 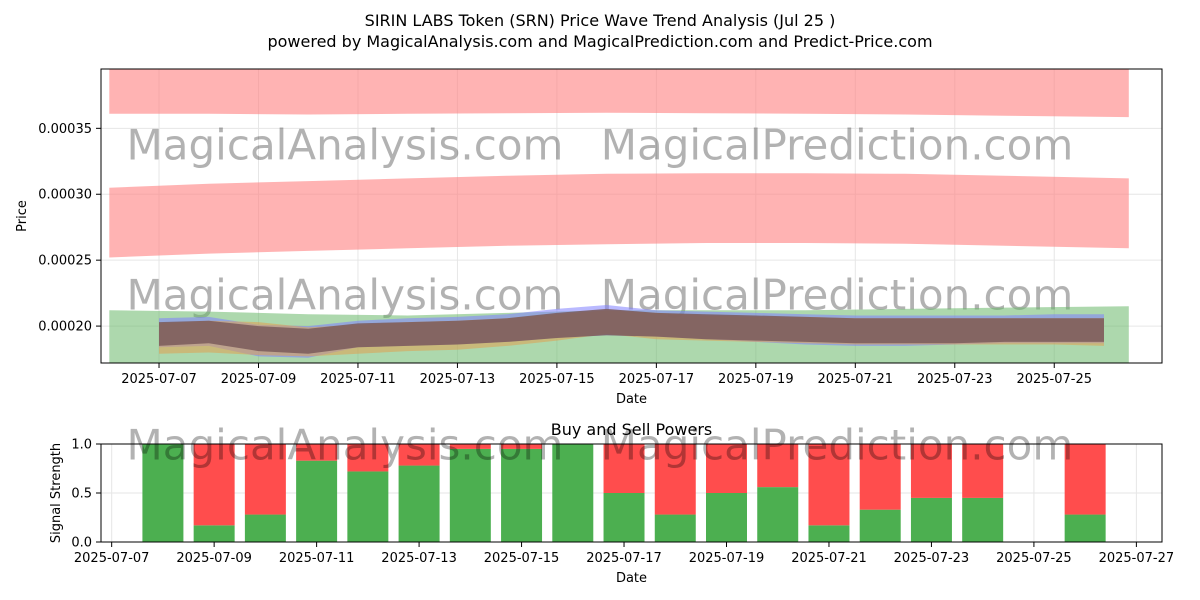 I want to click on signal-x-tick-label: 2025-07-21, so click(x=829, y=558).